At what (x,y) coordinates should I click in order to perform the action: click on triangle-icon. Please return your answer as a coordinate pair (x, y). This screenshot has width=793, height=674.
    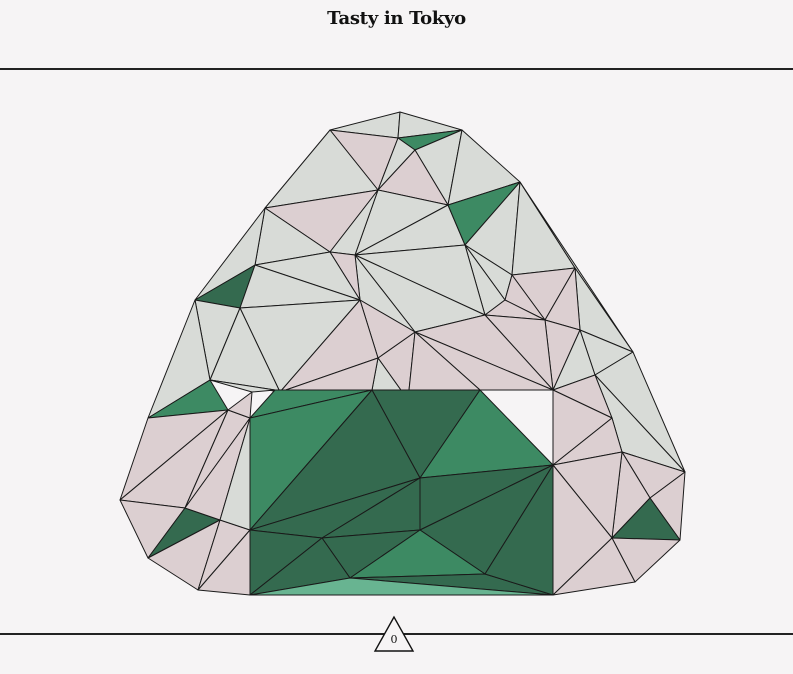
    Looking at the image, I should click on (394, 633).